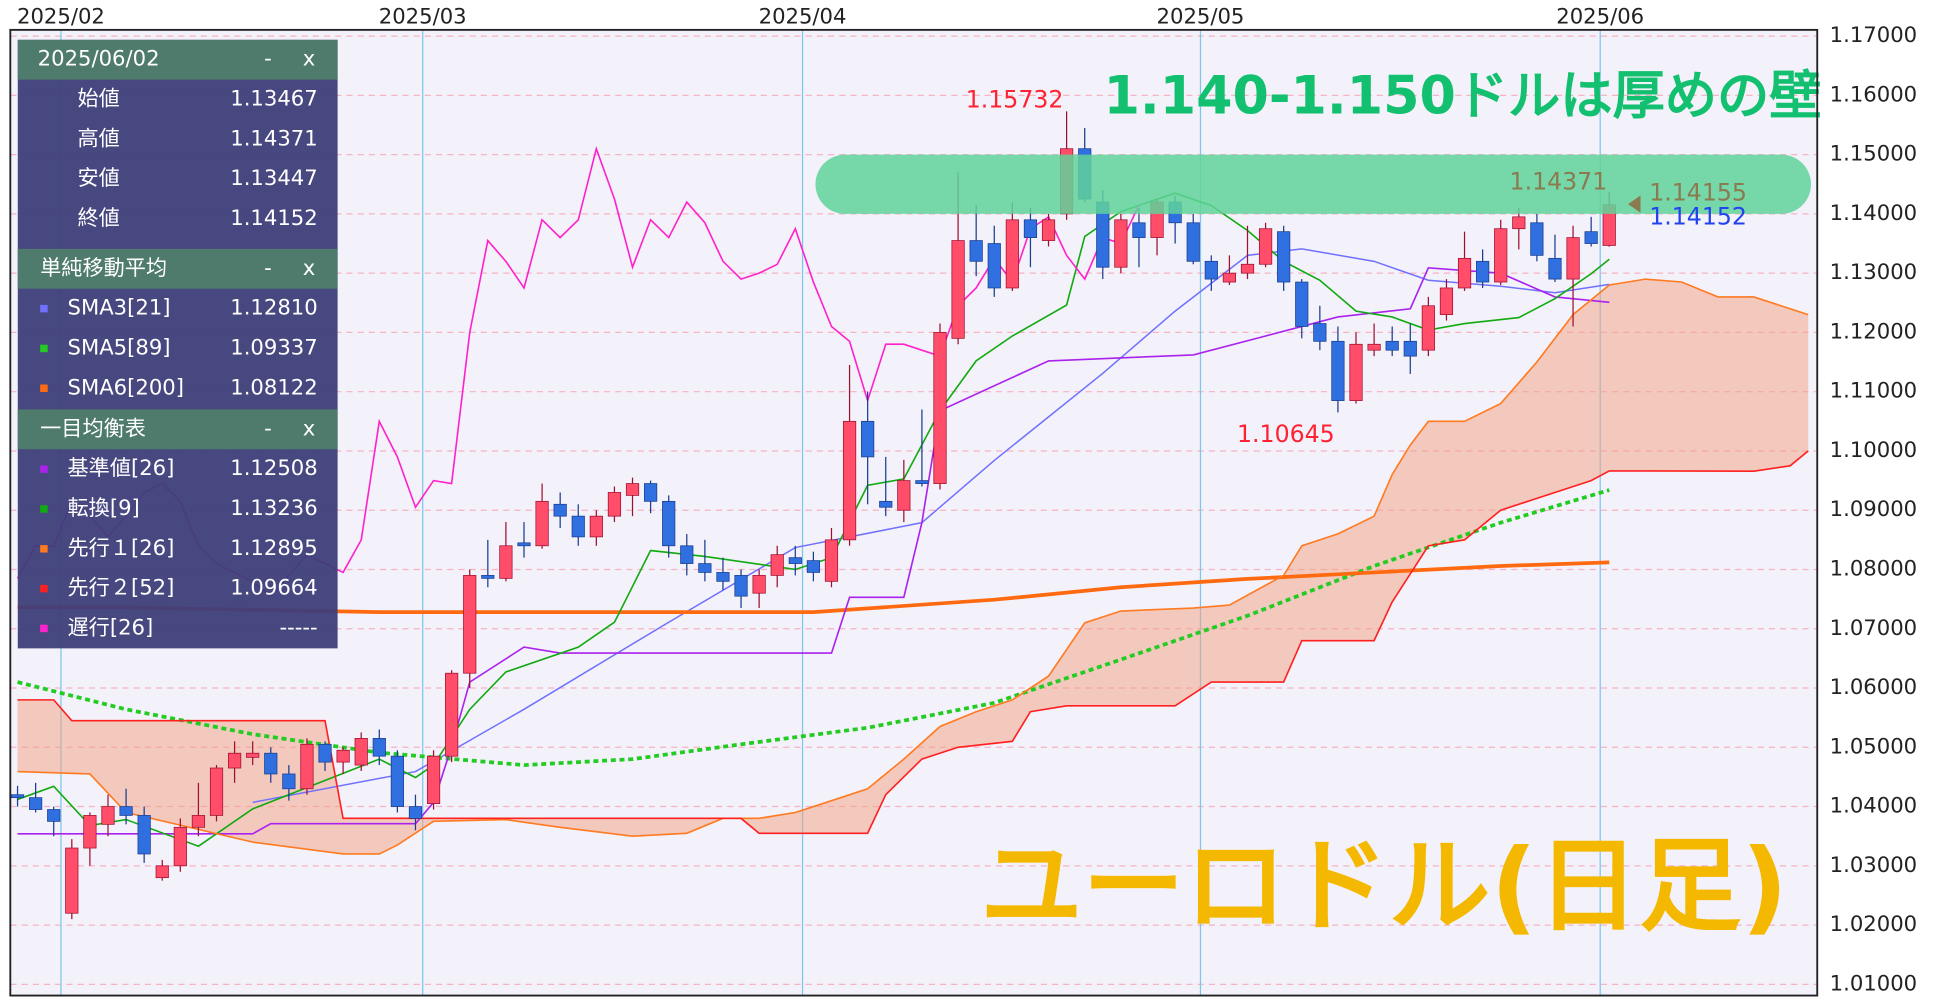 This screenshot has height=1008, width=1952. Describe the element at coordinates (803, 15) in the screenshot. I see `x-tick-label: 2025/04` at that location.